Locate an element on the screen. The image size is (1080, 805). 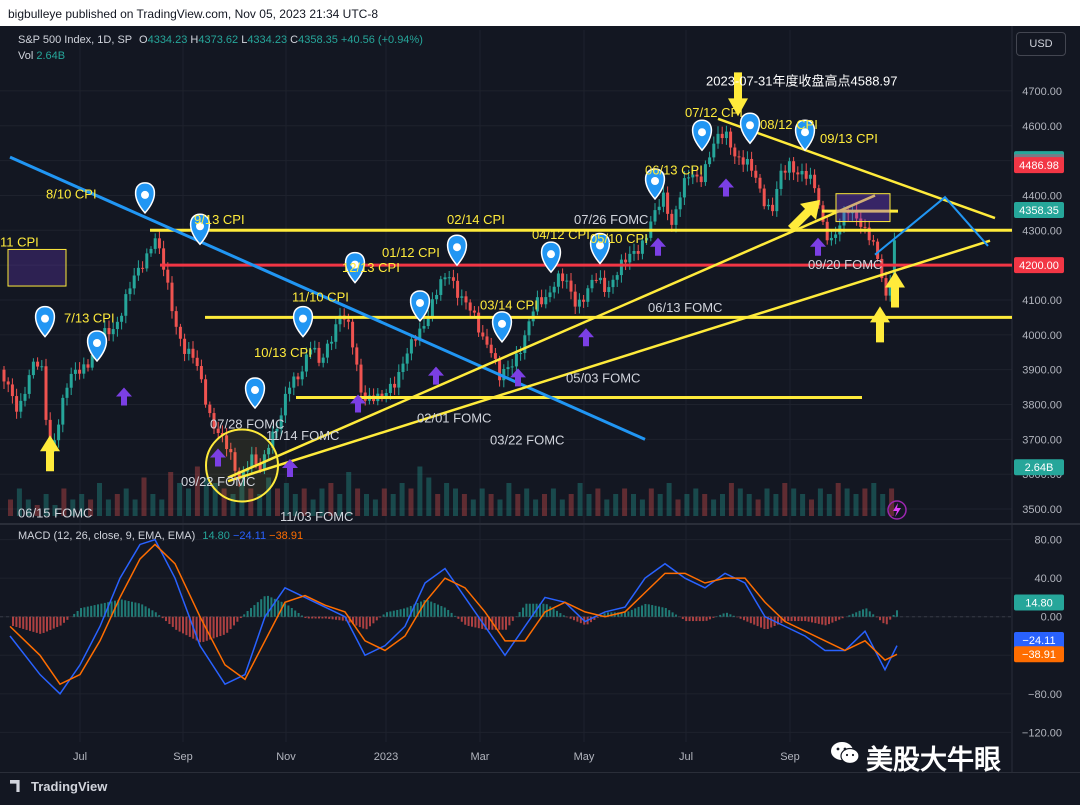
footer-bar is located at coordinates (540, 788).